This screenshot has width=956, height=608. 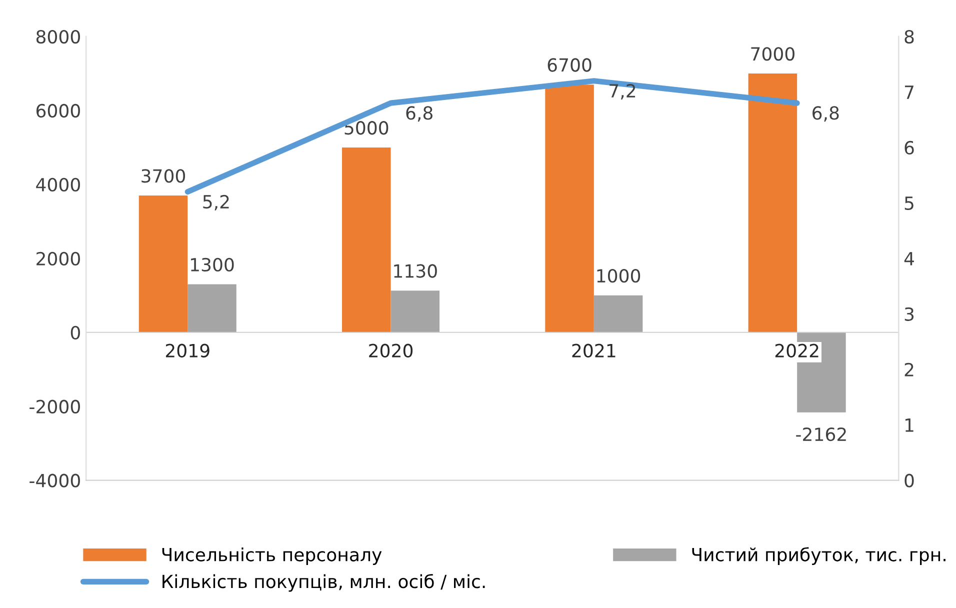 I want to click on data-label: 7000, so click(x=772, y=54).